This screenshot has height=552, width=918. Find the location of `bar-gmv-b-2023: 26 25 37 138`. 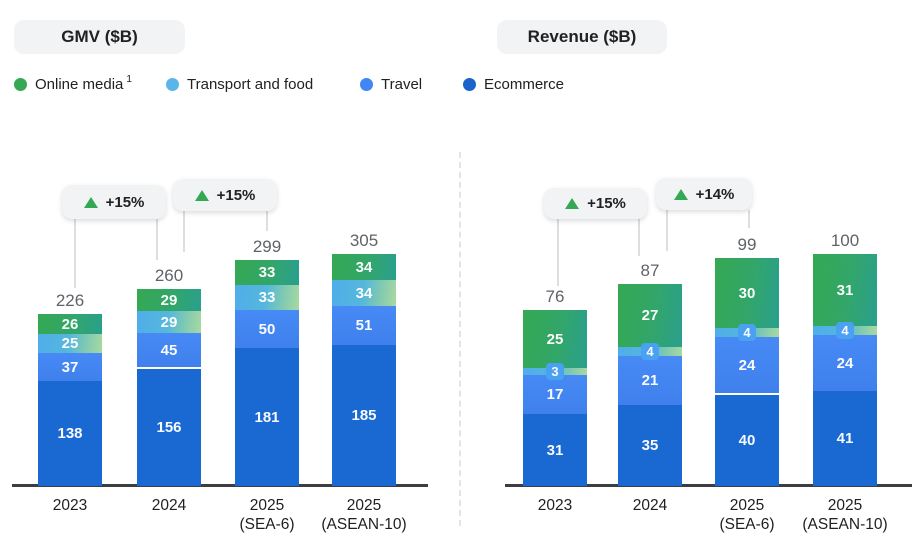

bar-gmv-b-2023: 26 25 37 138 is located at coordinates (70, 400).